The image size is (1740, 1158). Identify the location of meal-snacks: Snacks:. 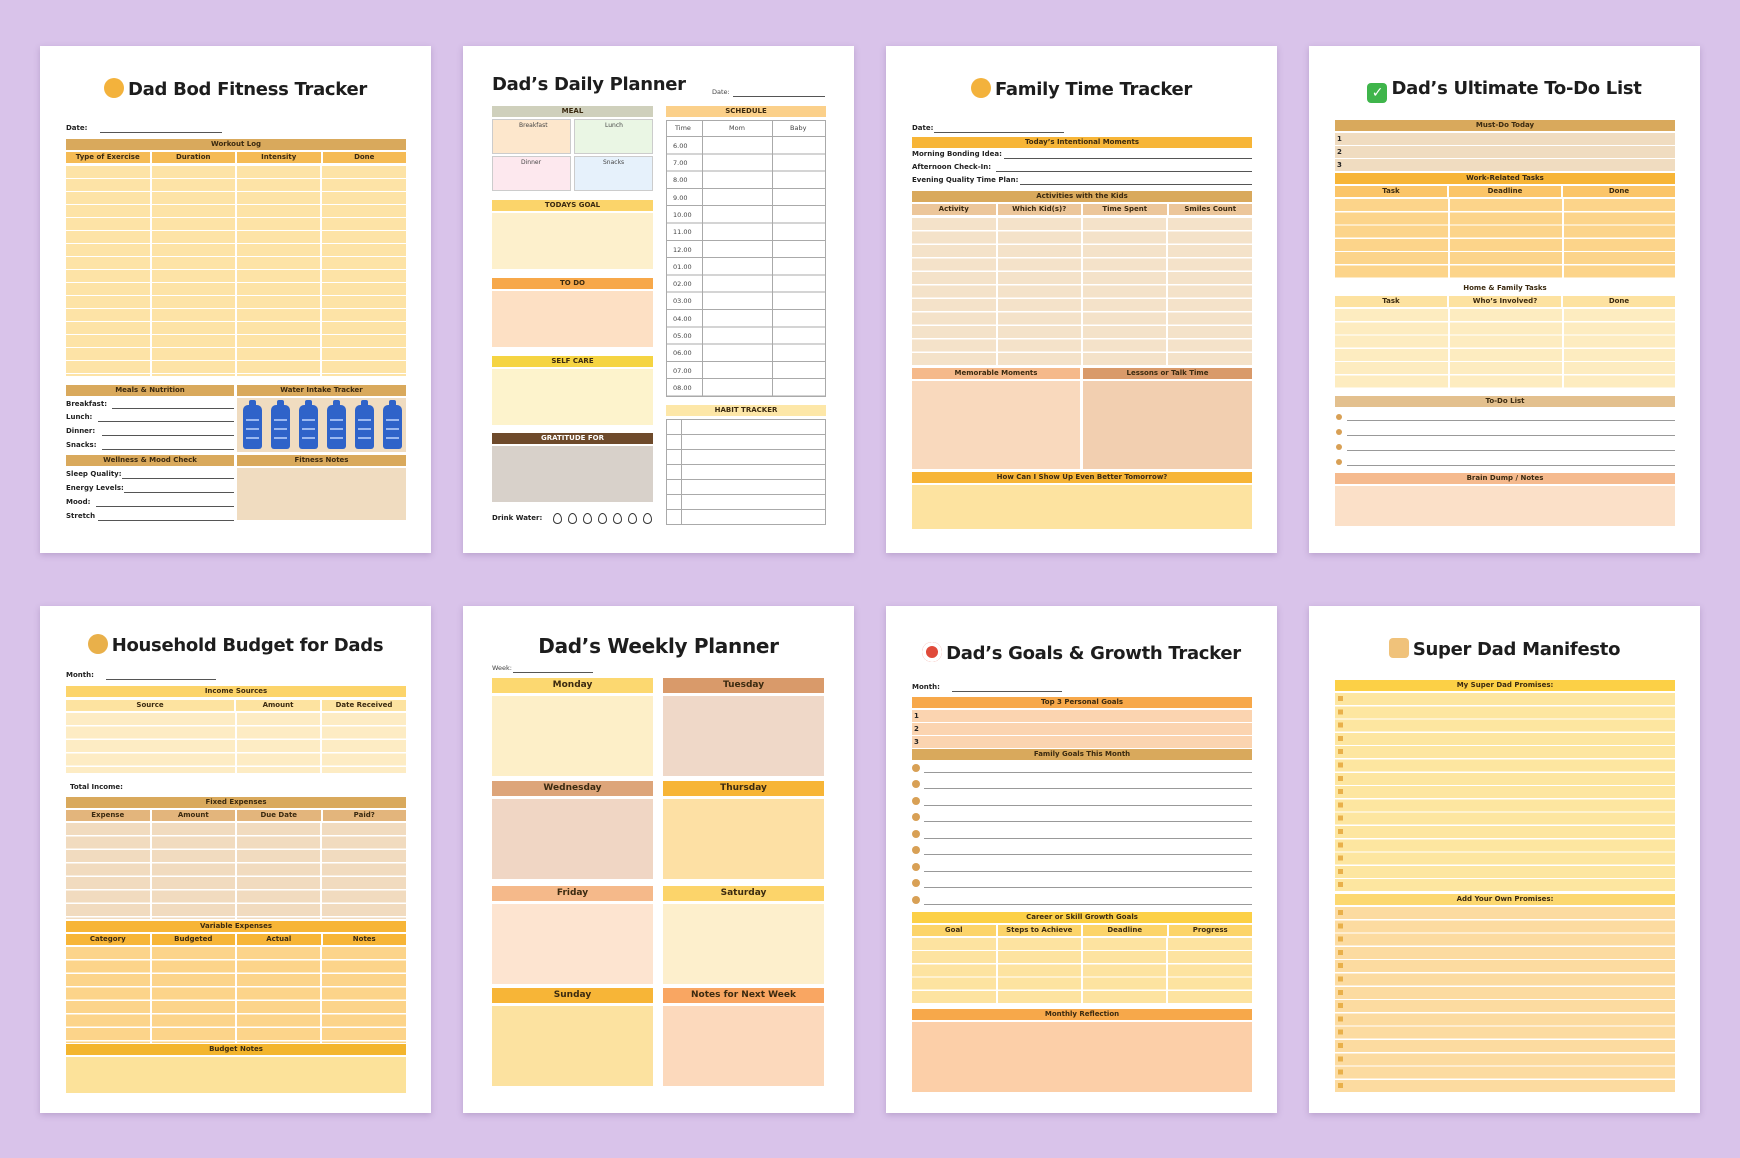
(81, 445).